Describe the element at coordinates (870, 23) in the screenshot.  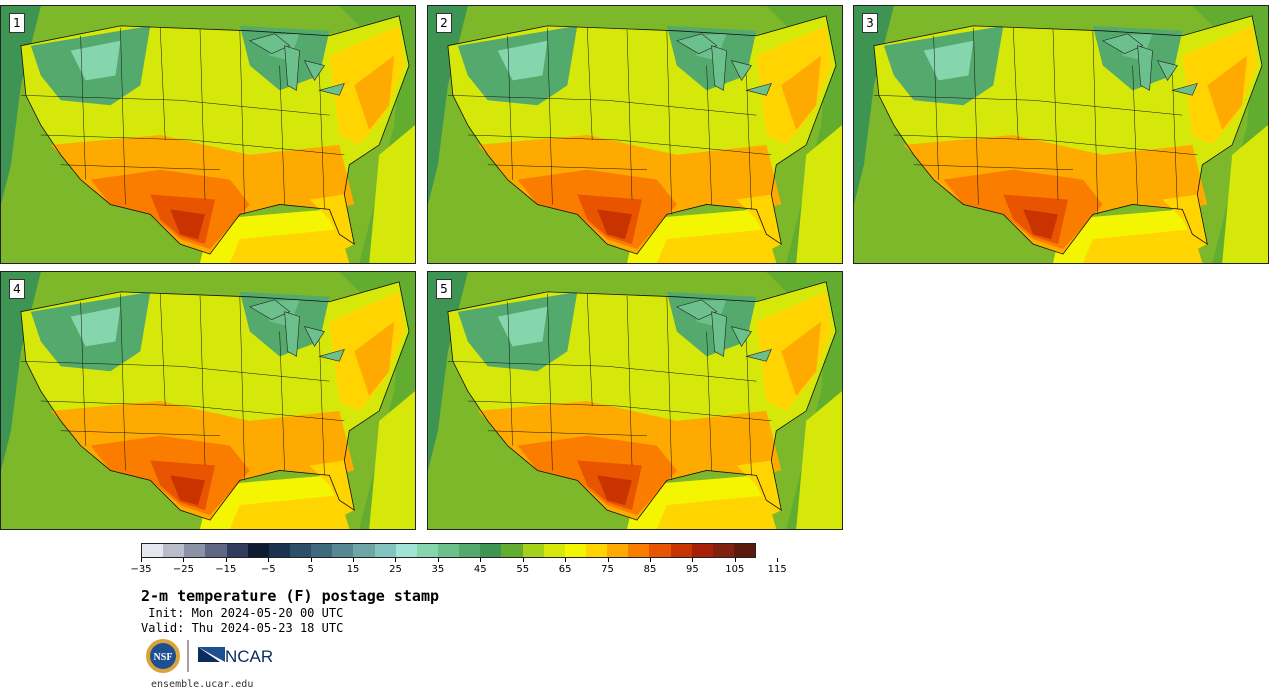
I see `member-number-badge: 3` at that location.